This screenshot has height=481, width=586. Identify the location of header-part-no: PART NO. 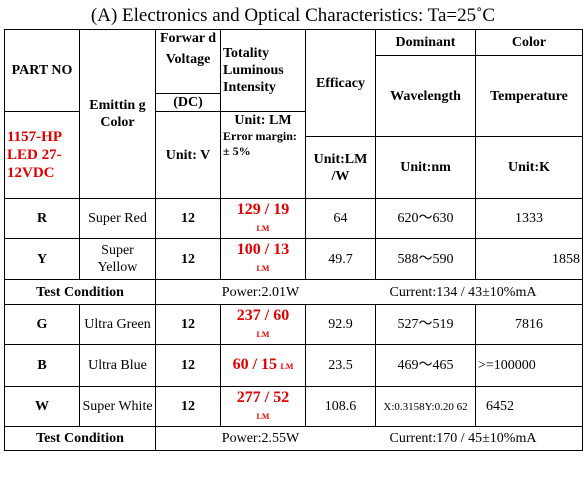
(42, 70).